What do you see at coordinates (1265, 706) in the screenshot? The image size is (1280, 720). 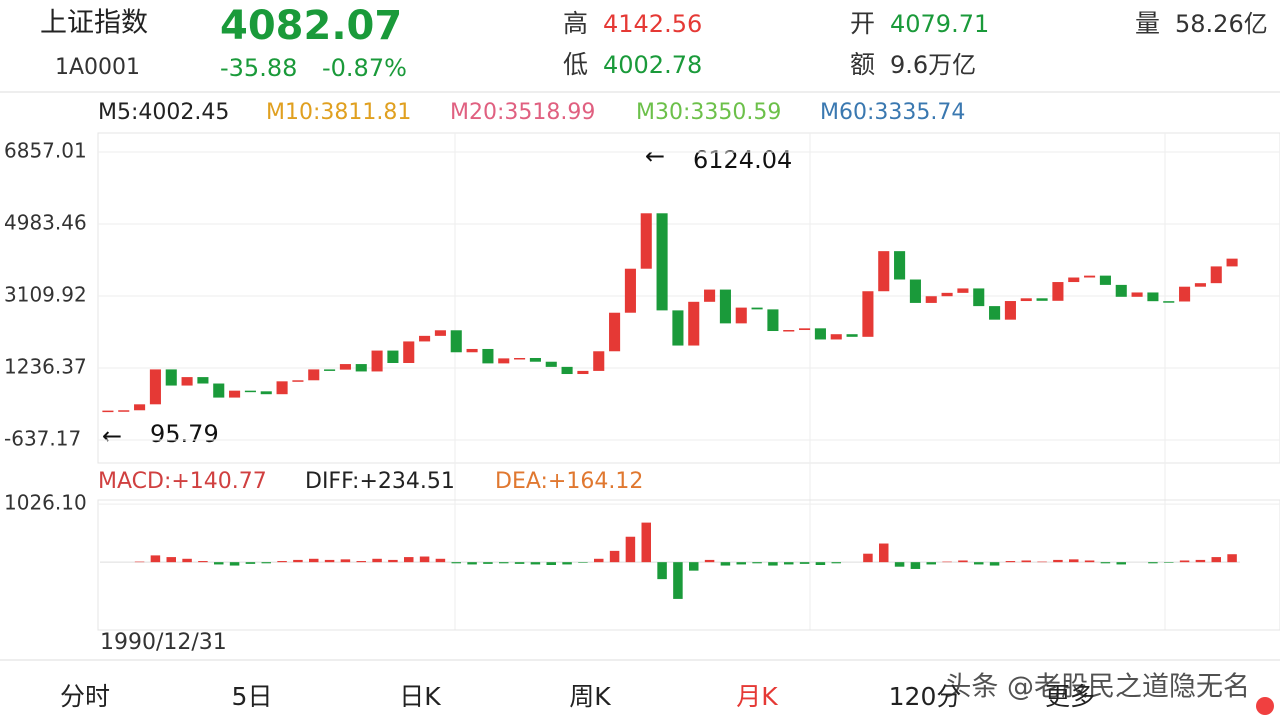 I see `record-dot` at bounding box center [1265, 706].